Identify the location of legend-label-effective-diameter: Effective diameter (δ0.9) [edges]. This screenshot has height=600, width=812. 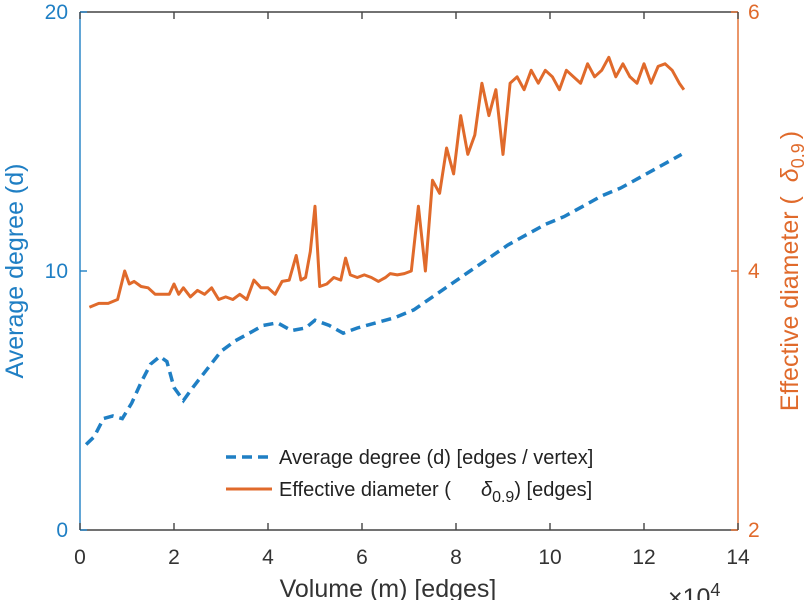
(435, 492).